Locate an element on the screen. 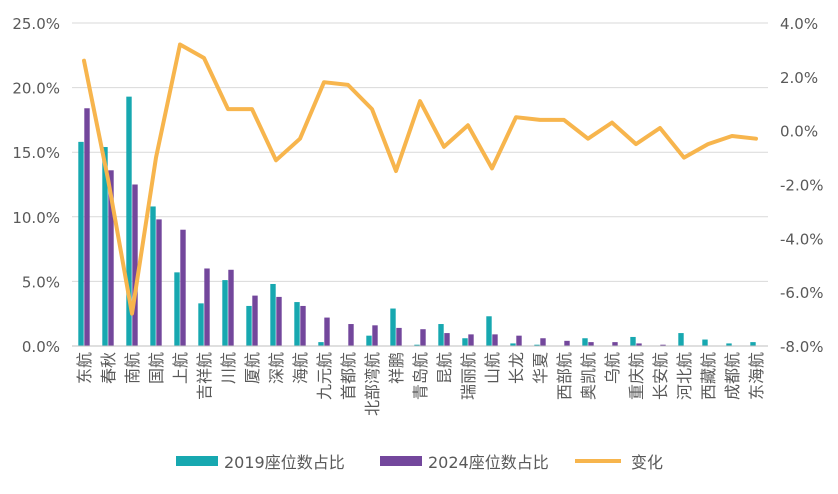  x-tick-label: 上航 is located at coordinates (180, 368).